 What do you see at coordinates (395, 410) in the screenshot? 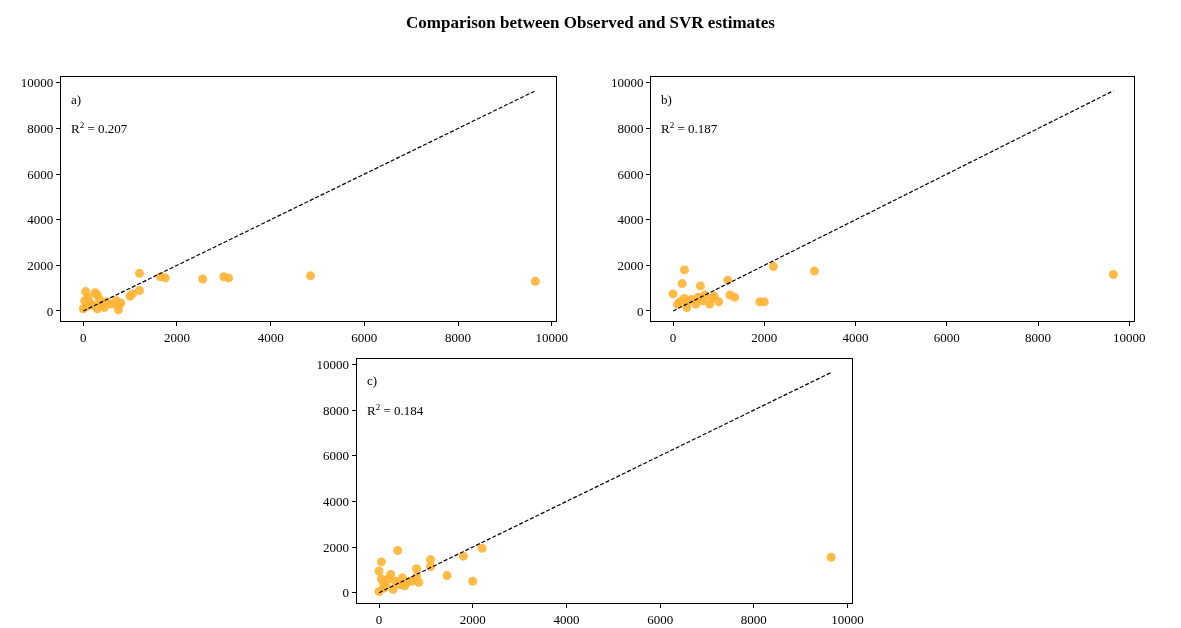
I see `annotation: R$^{2}$ = 0.184` at bounding box center [395, 410].